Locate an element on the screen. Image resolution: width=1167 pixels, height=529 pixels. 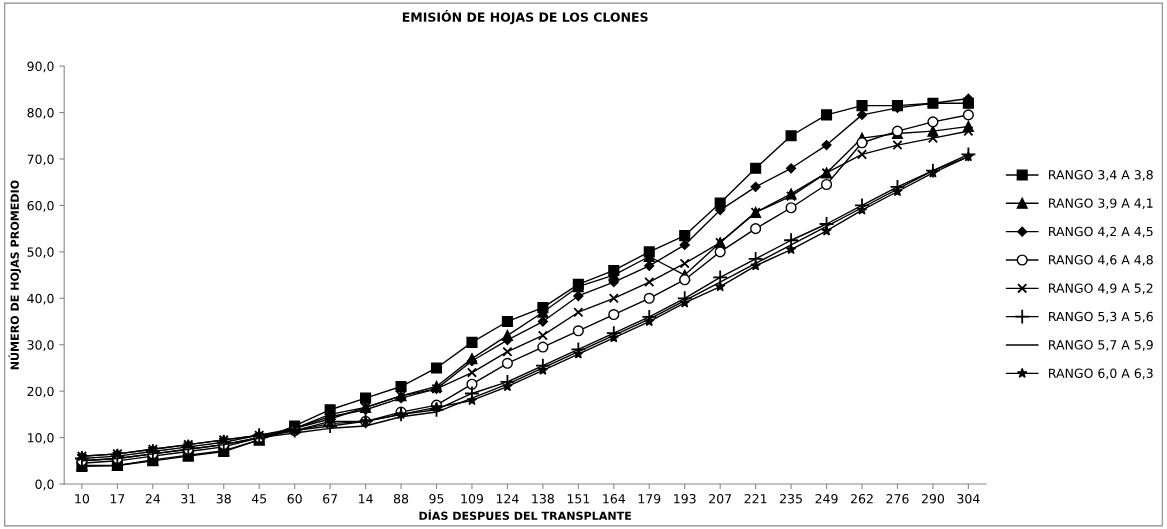
y-tick-label: 70,0 is located at coordinates (40, 160).